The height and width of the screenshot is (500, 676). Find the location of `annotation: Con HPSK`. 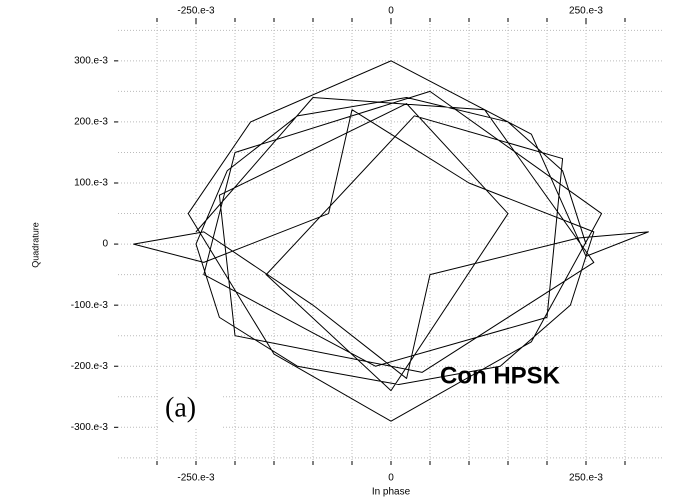

annotation: Con HPSK is located at coordinates (500, 375).